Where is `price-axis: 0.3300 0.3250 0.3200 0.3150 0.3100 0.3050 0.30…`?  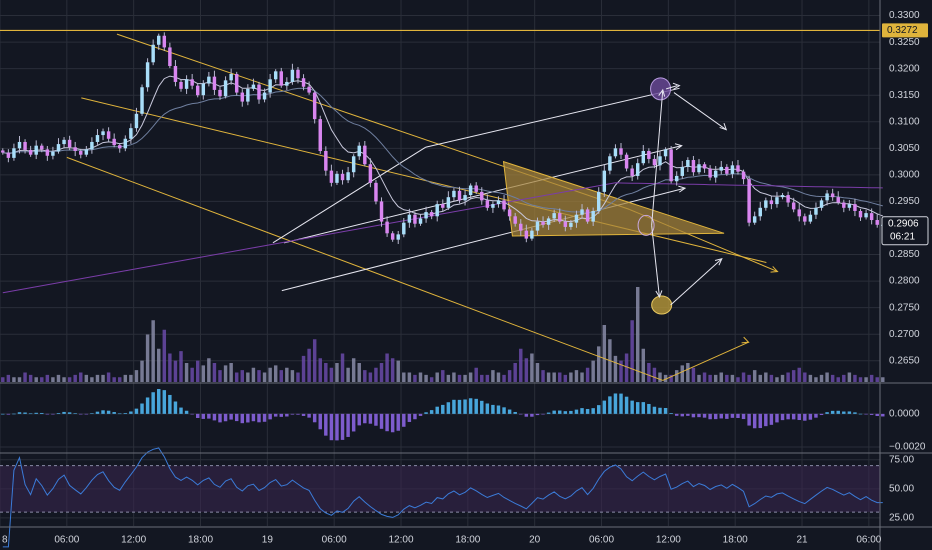 price-axis: 0.3300 0.3250 0.3200 0.3150 0.3100 0.3050 0.30… is located at coordinates (905, 267).